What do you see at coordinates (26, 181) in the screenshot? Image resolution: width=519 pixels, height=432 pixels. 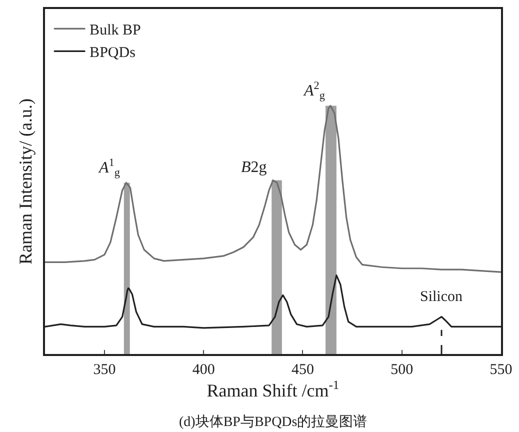 I see `y-axis-title: Raman Intensity/ (a.u.)` at bounding box center [26, 181].